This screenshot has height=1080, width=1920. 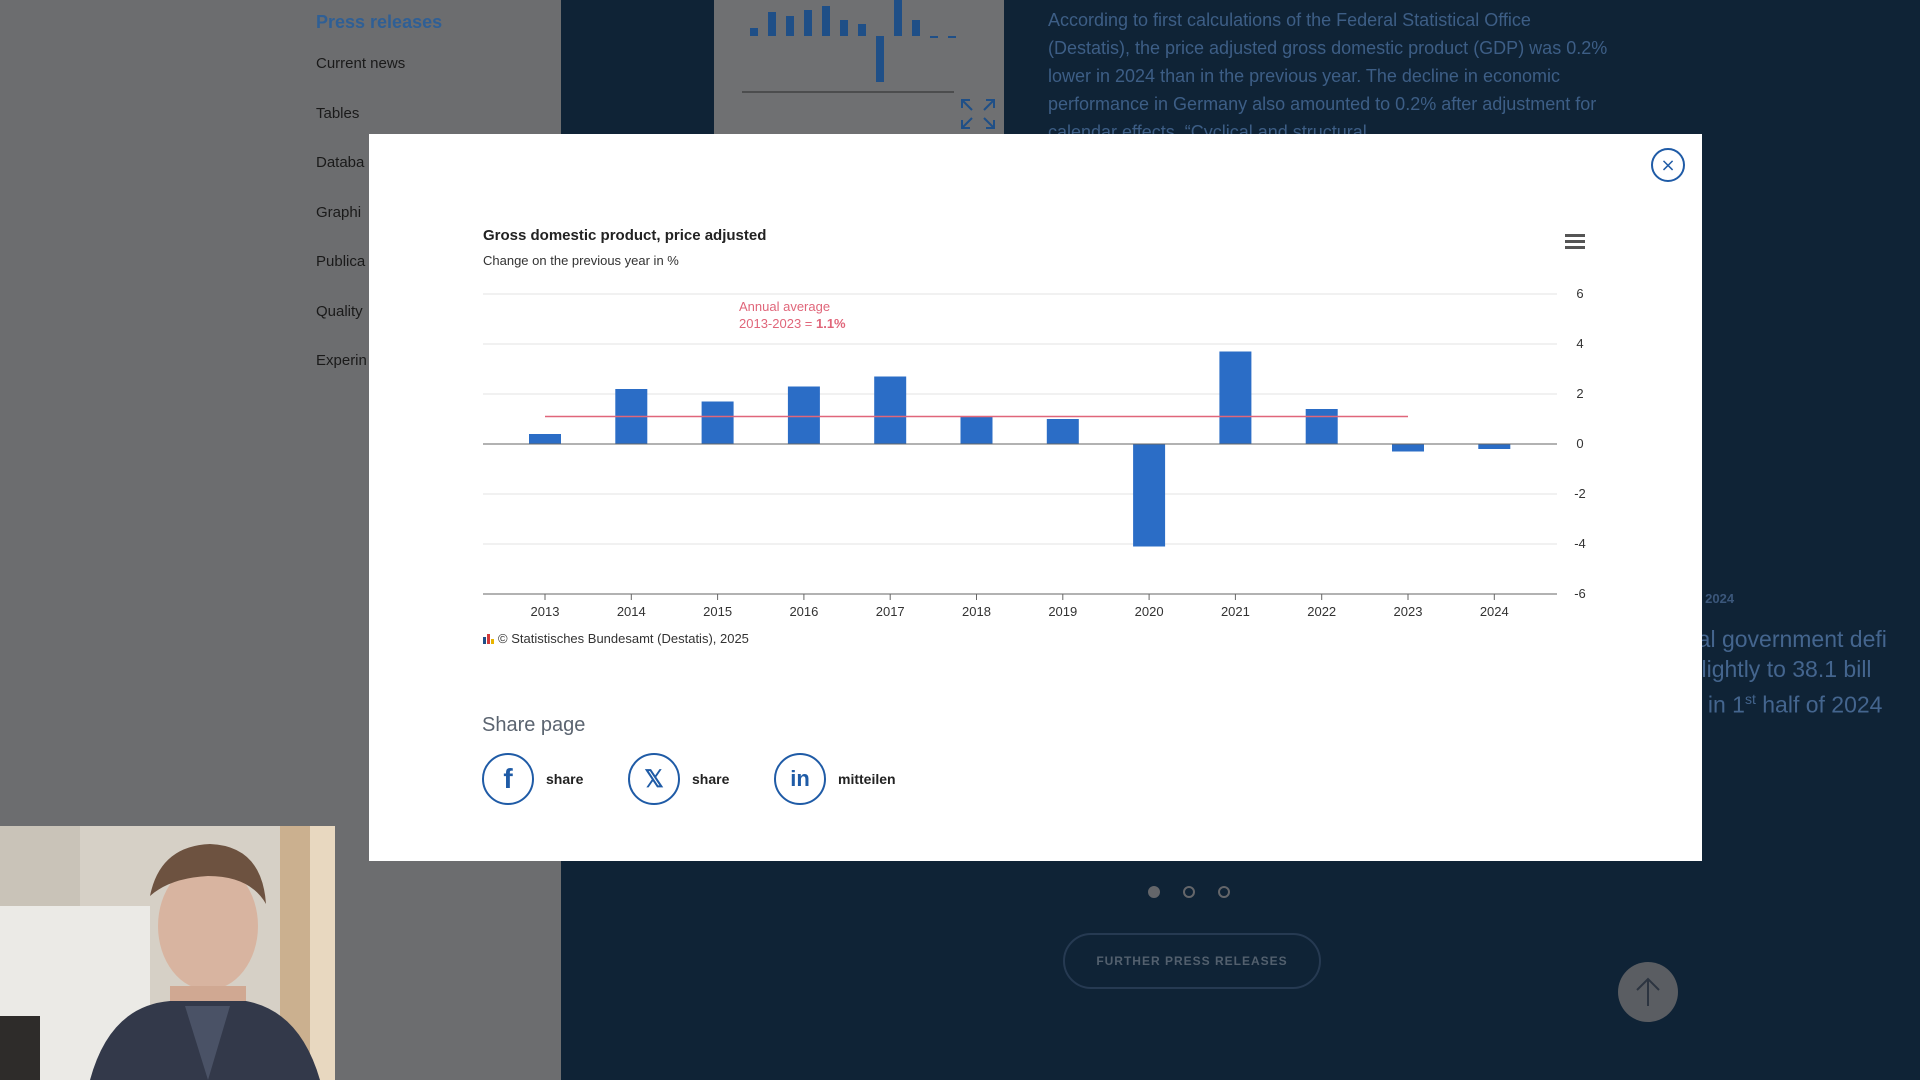 I want to click on chart-menu-icon, so click(x=1575, y=242).